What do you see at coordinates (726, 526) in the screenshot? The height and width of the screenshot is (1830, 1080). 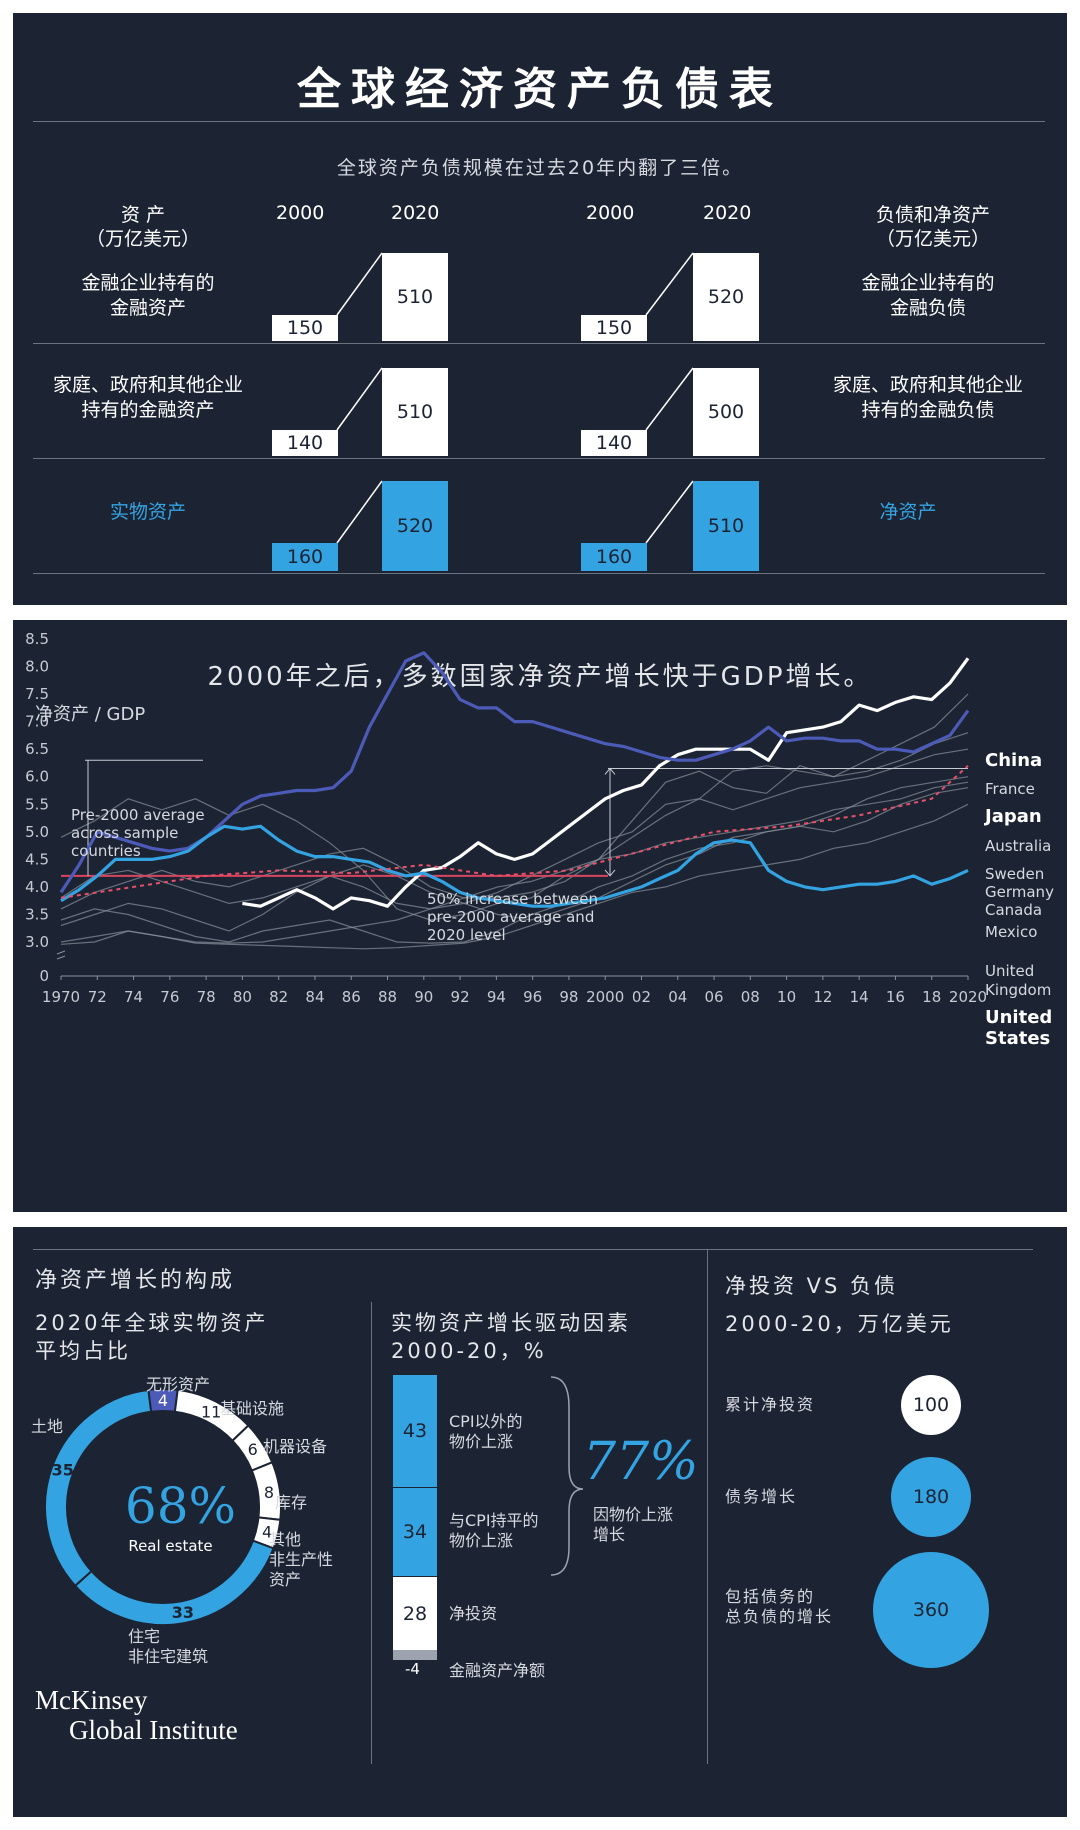 I see `row3-liab-2020: 510` at bounding box center [726, 526].